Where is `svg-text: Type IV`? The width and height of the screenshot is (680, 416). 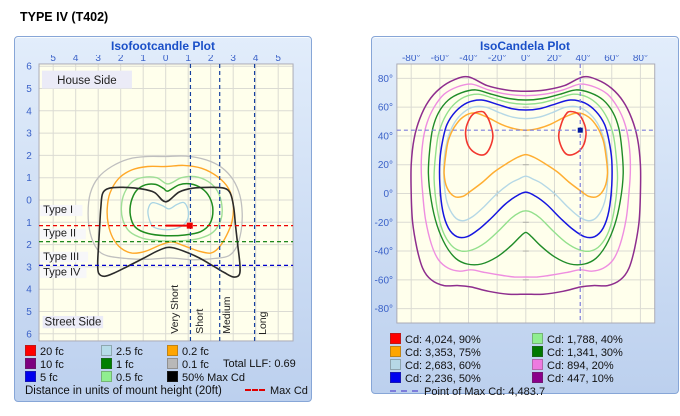
svg-text: Type IV is located at coordinates (62, 272).